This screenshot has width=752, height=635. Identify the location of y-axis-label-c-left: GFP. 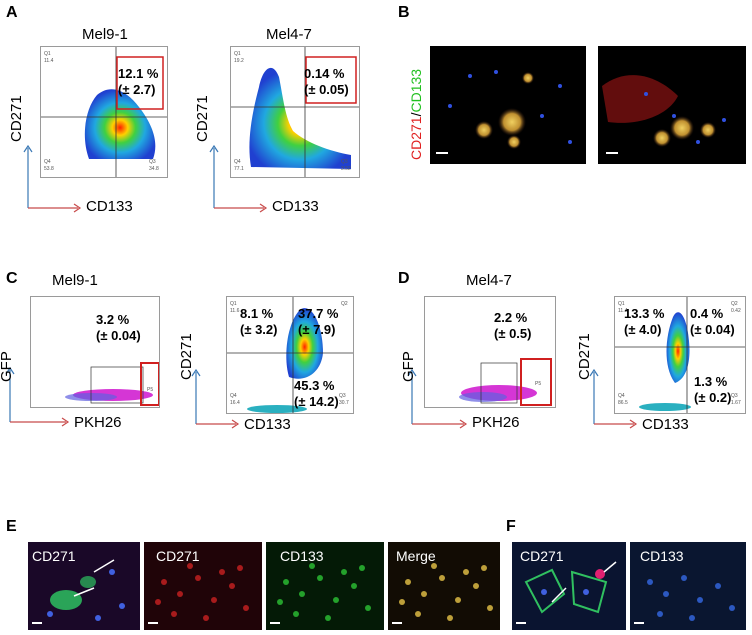
(7, 366).